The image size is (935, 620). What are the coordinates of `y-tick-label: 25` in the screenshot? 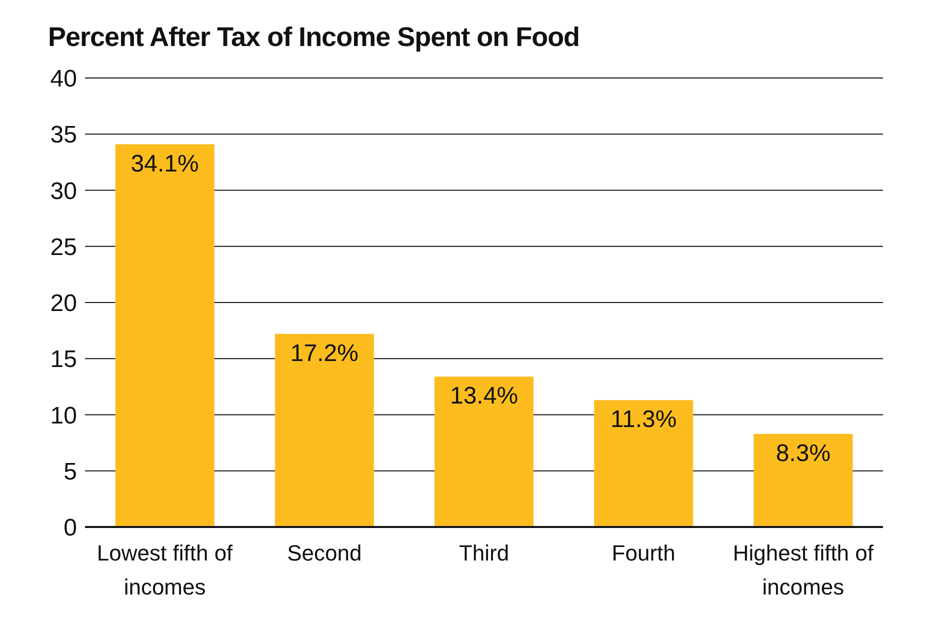 It's located at (63, 247).